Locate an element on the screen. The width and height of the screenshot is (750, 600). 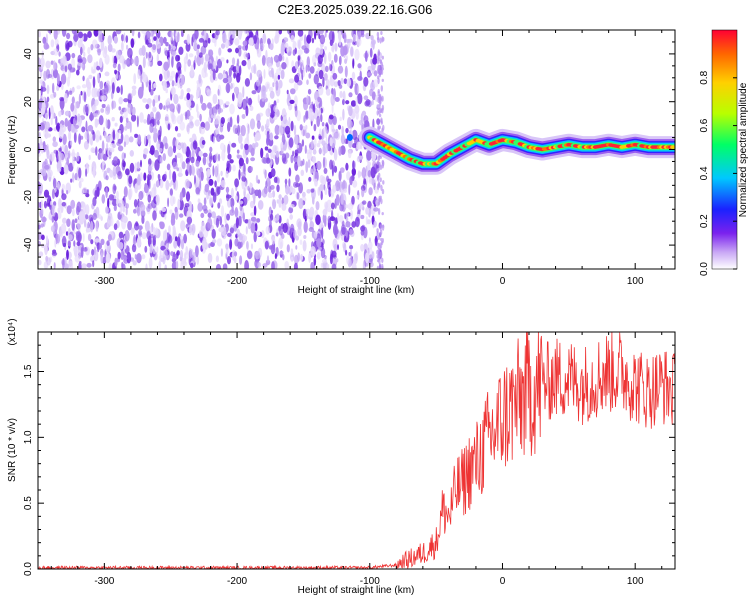
x-tick-label: -100 is located at coordinates (370, 581).